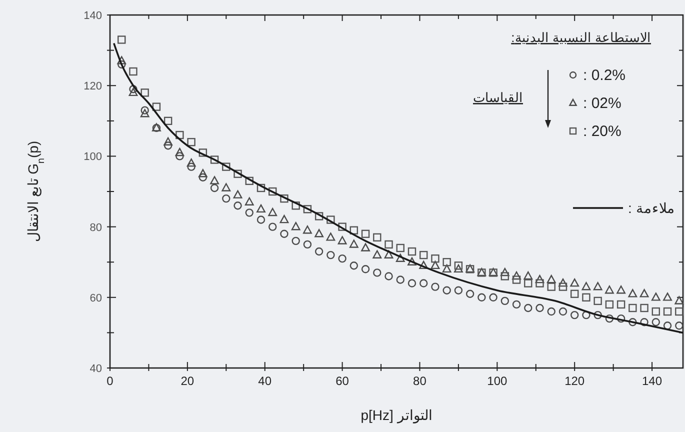 This screenshot has height=432, width=685. Describe the element at coordinates (96, 369) in the screenshot. I see `y-tick-label: 40` at that location.